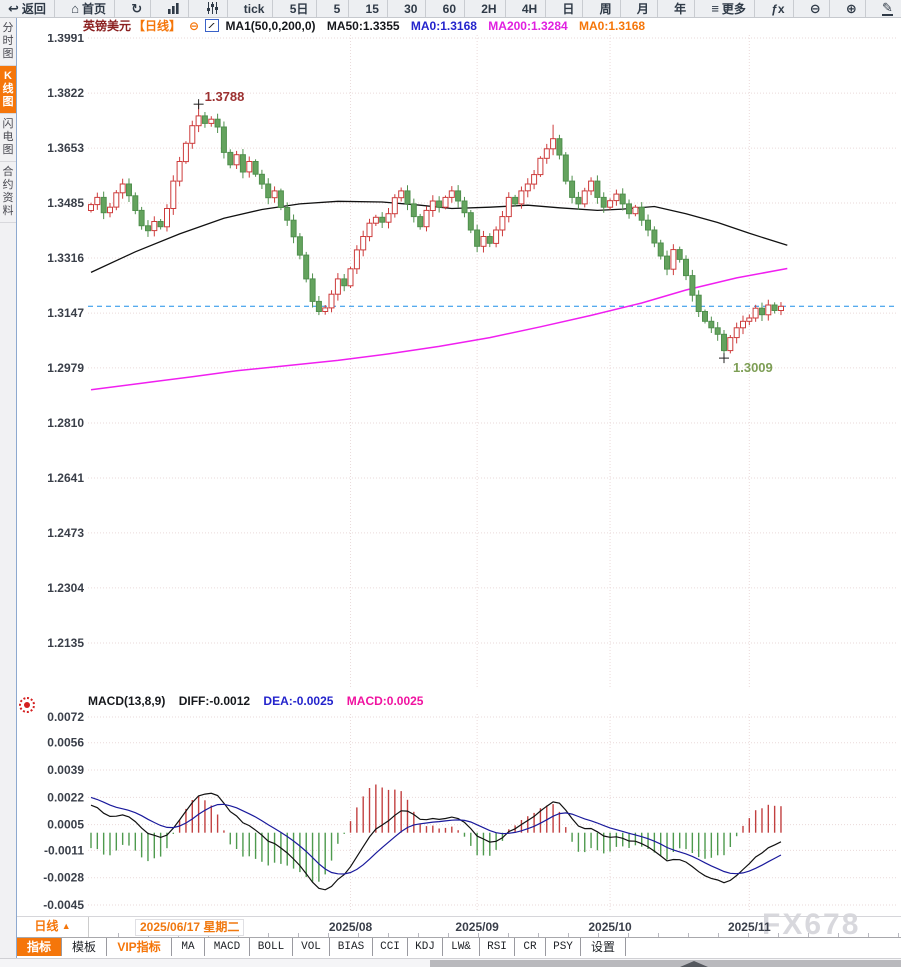 Image resolution: width=901 pixels, height=967 pixels. What do you see at coordinates (139, 947) in the screenshot?
I see `indicator-button-VIP指标: VIP指标` at bounding box center [139, 947].